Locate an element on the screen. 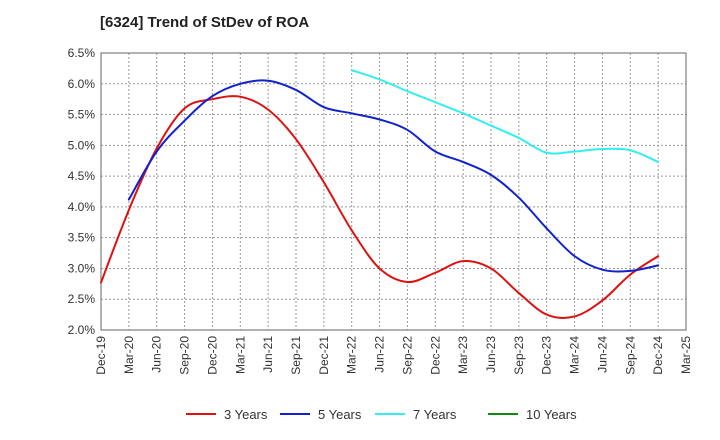 The width and height of the screenshot is (720, 440). x-tick-label: Dec-24 is located at coordinates (658, 355).